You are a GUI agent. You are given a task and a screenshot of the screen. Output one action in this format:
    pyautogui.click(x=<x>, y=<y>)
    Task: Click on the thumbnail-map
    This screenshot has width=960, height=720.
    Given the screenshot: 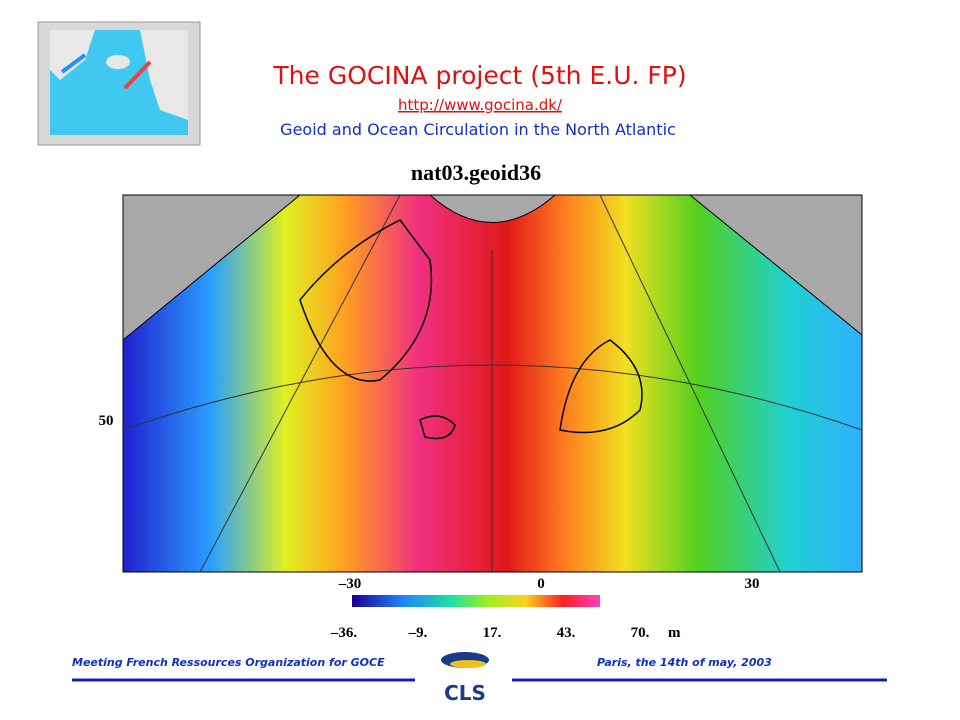 What is the action you would take?
    pyautogui.click(x=119, y=83)
    